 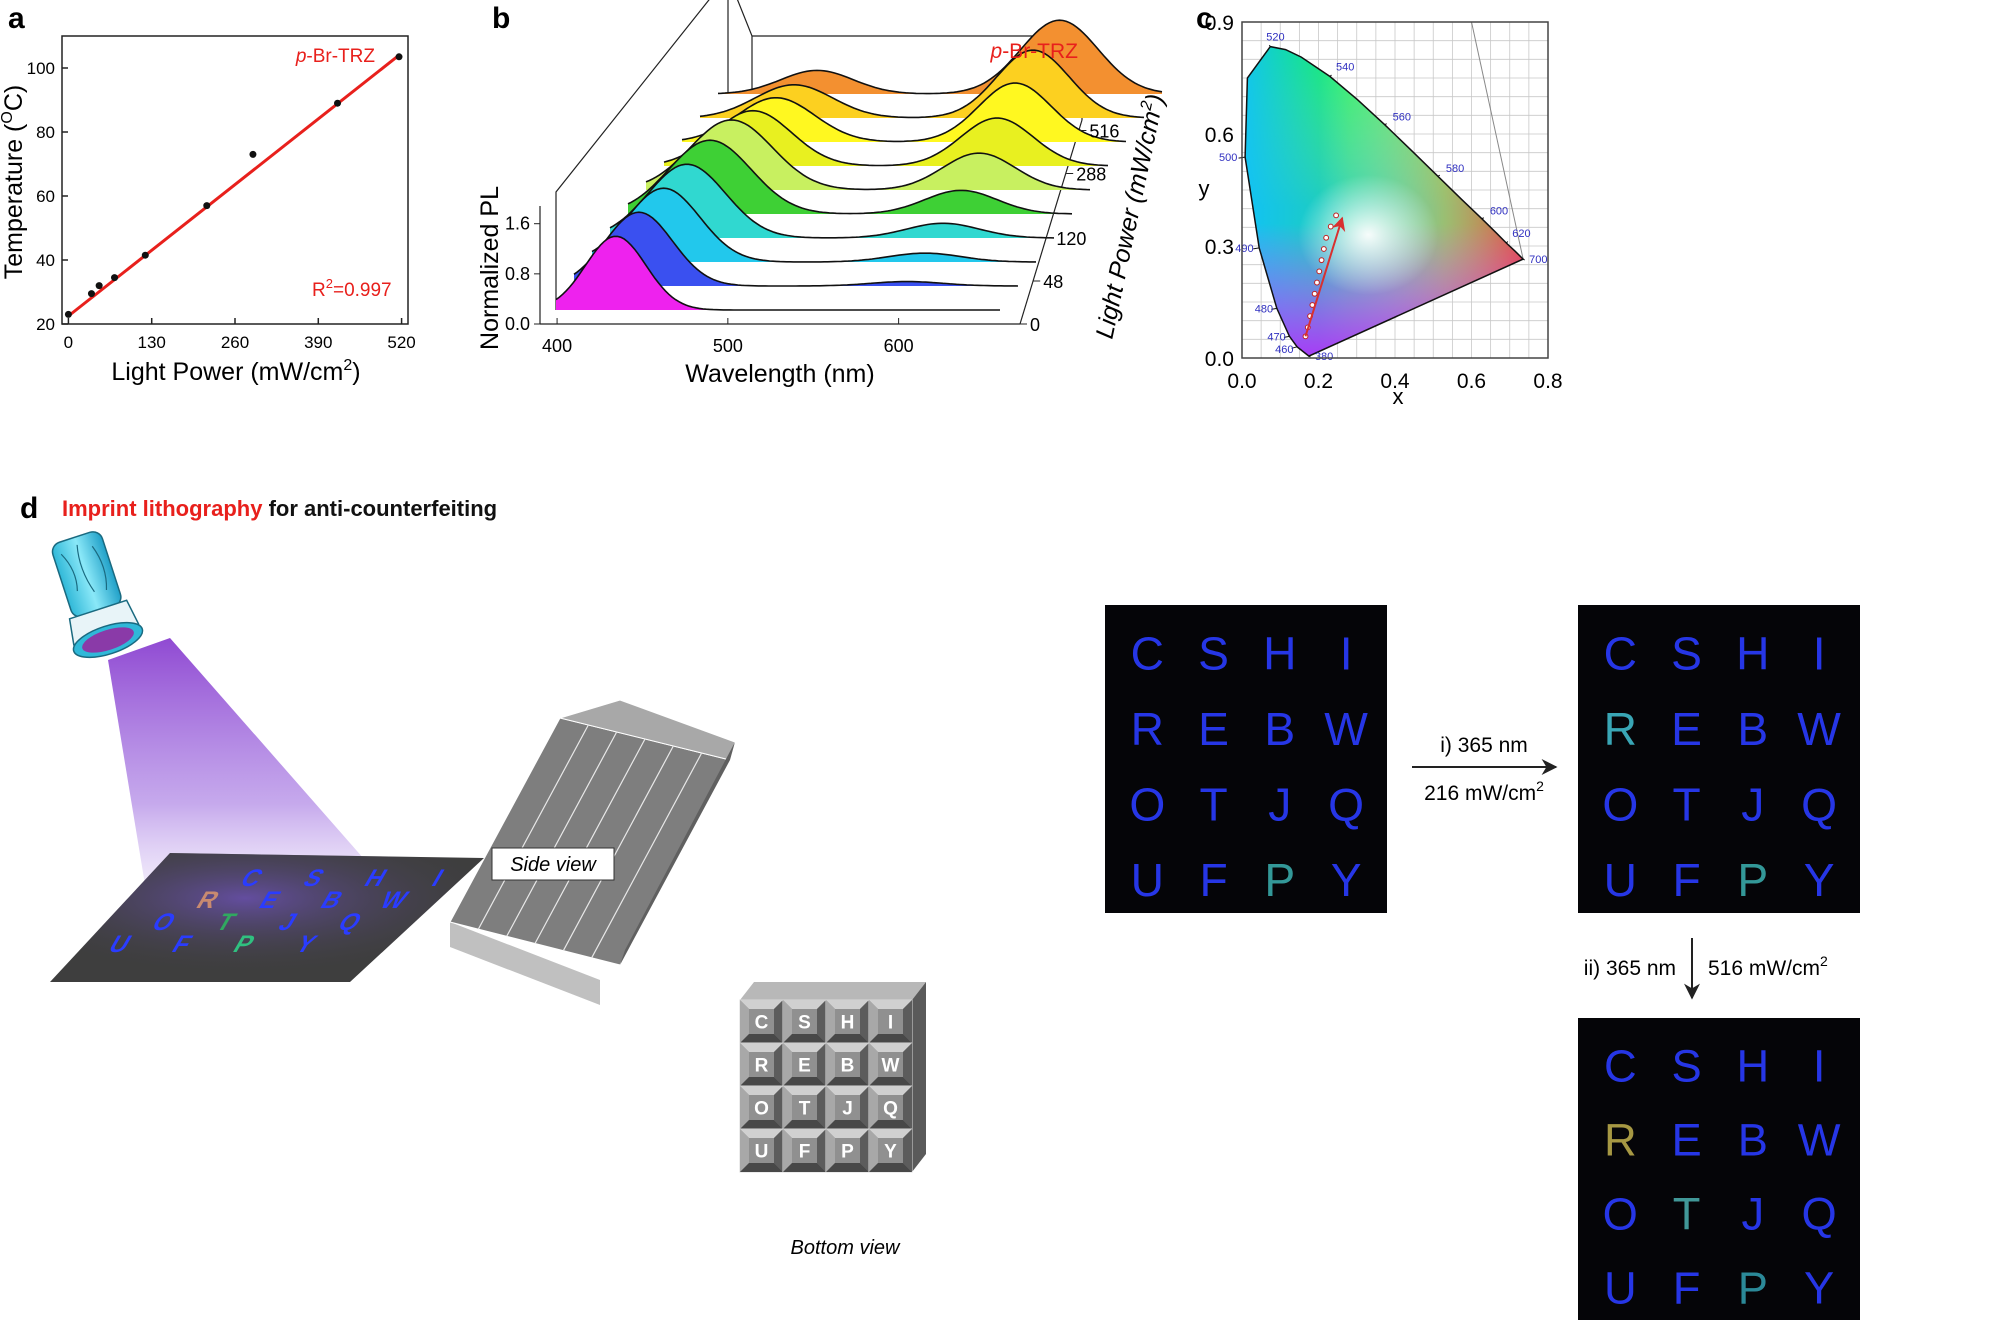 I want to click on panel-d-label: d, so click(x=29, y=508).